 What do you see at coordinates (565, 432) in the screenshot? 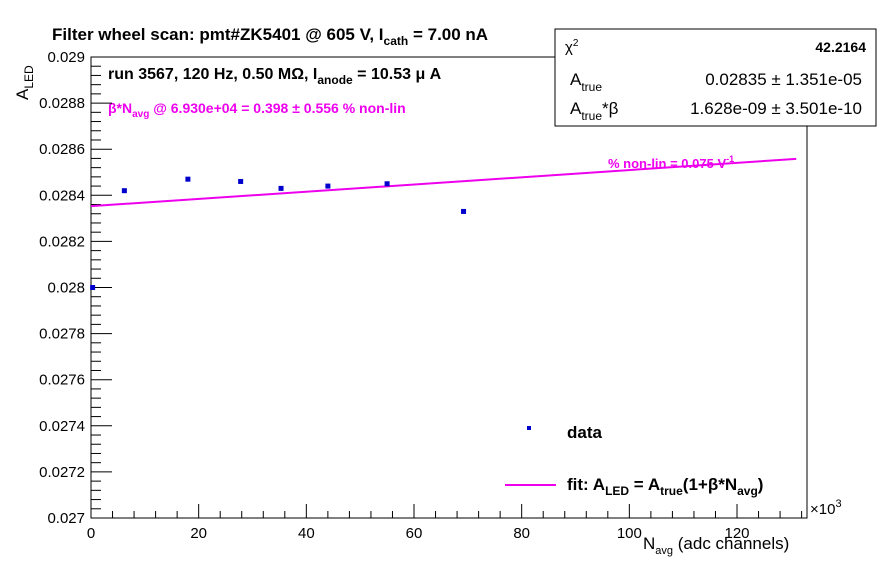
I see `legend-entry-data: data` at bounding box center [565, 432].